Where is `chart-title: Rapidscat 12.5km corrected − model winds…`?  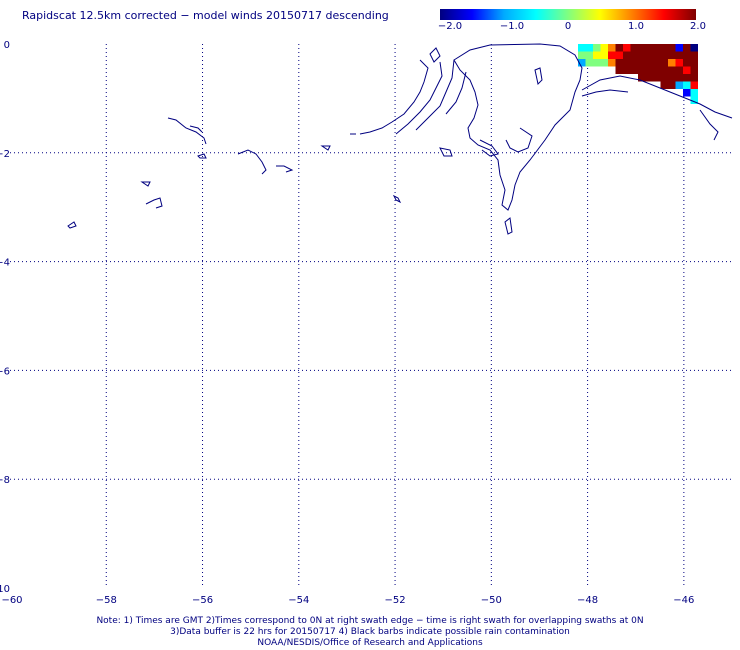 chart-title: Rapidscat 12.5km corrected − model winds… is located at coordinates (205, 15).